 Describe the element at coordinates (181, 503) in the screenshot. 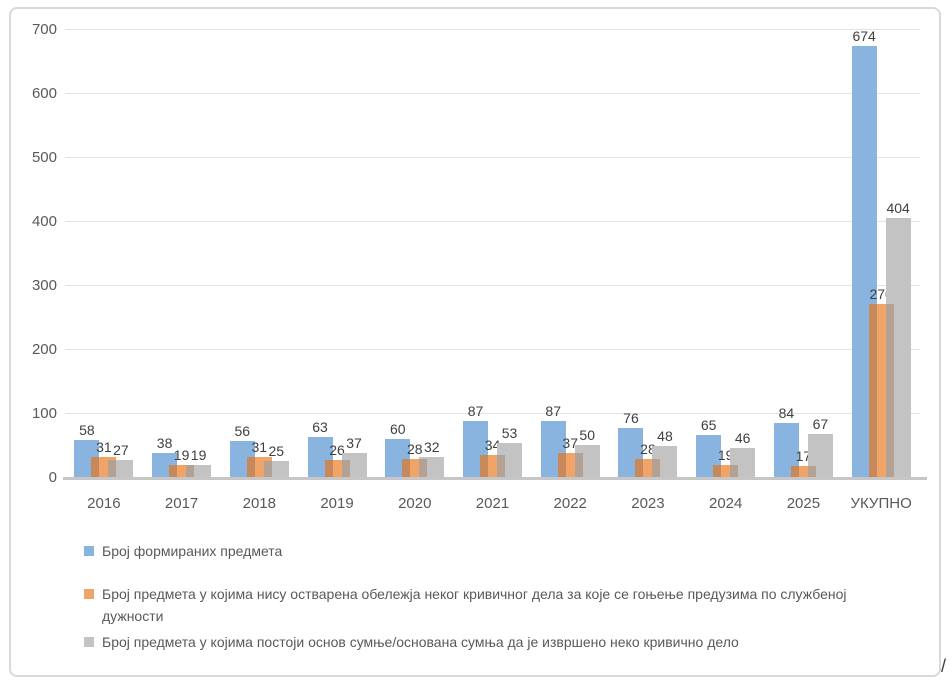

I see `x-axis-label-2017: 2017` at that location.